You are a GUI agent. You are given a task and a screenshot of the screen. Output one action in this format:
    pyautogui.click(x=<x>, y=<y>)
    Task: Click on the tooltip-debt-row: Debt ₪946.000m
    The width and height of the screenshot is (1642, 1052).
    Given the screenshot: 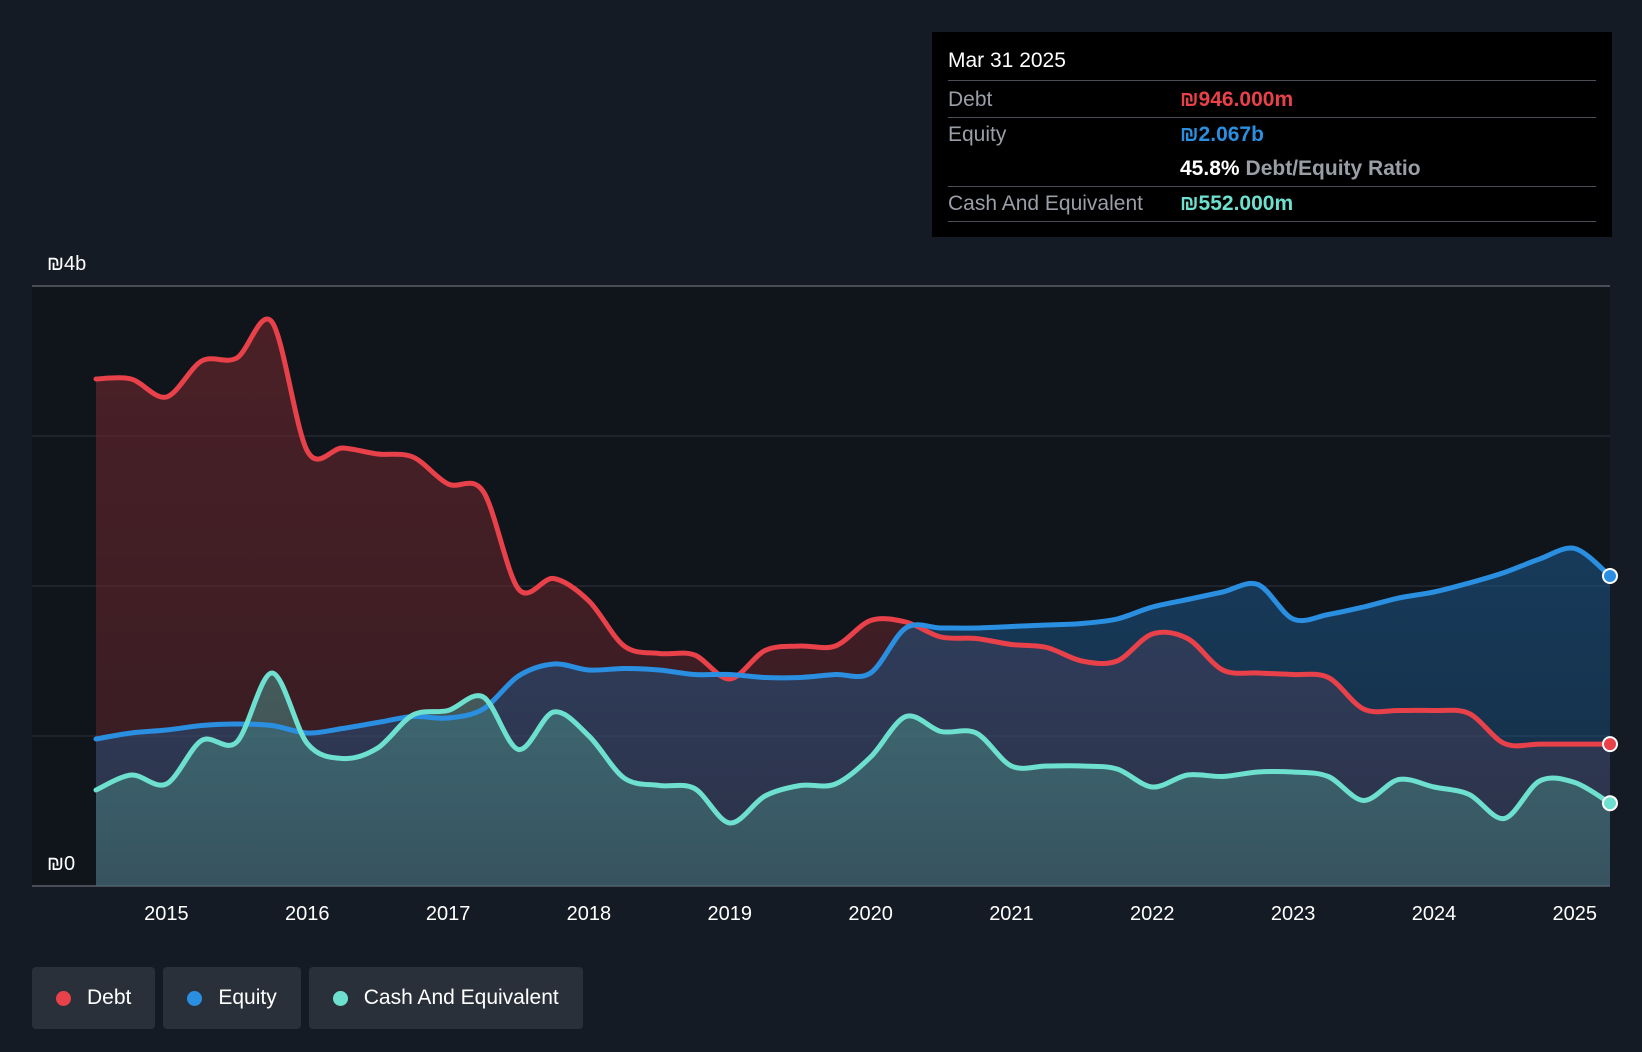 What is the action you would take?
    pyautogui.click(x=1272, y=100)
    